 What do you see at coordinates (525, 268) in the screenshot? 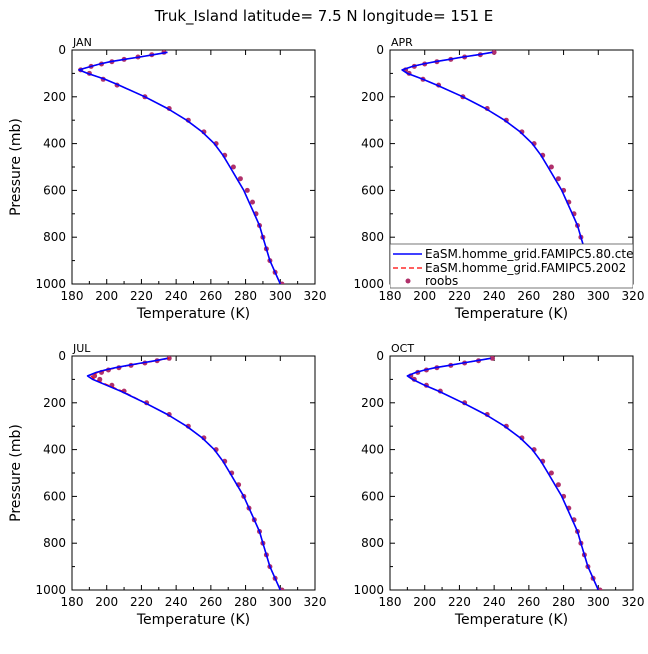
I see `legend-label: EaSM.homme_grid.FAMIPC5.2002` at bounding box center [525, 268].